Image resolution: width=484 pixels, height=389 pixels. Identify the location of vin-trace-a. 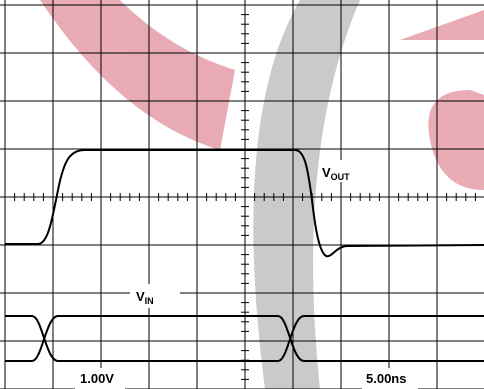
(244, 338).